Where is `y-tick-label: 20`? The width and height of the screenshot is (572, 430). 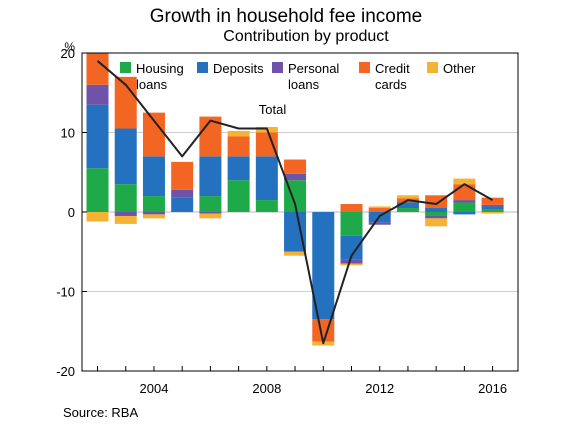 y-tick-label: 20 is located at coordinates (68, 53).